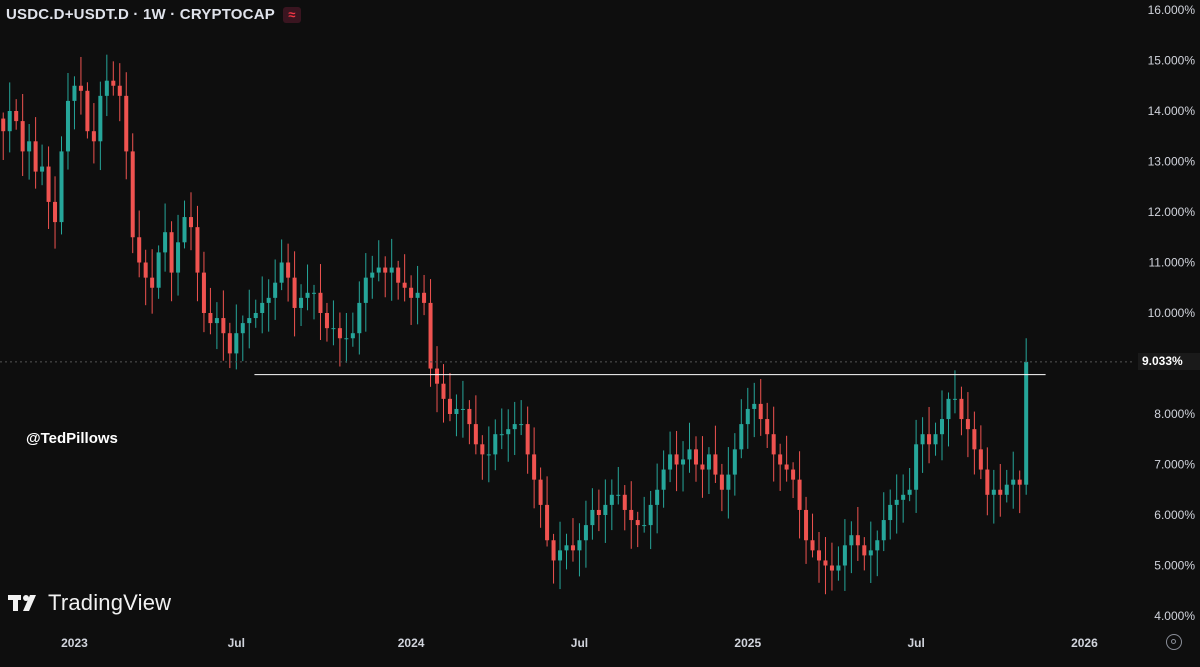  What do you see at coordinates (291, 15) in the screenshot?
I see `approx-icon: ≈` at bounding box center [291, 15].